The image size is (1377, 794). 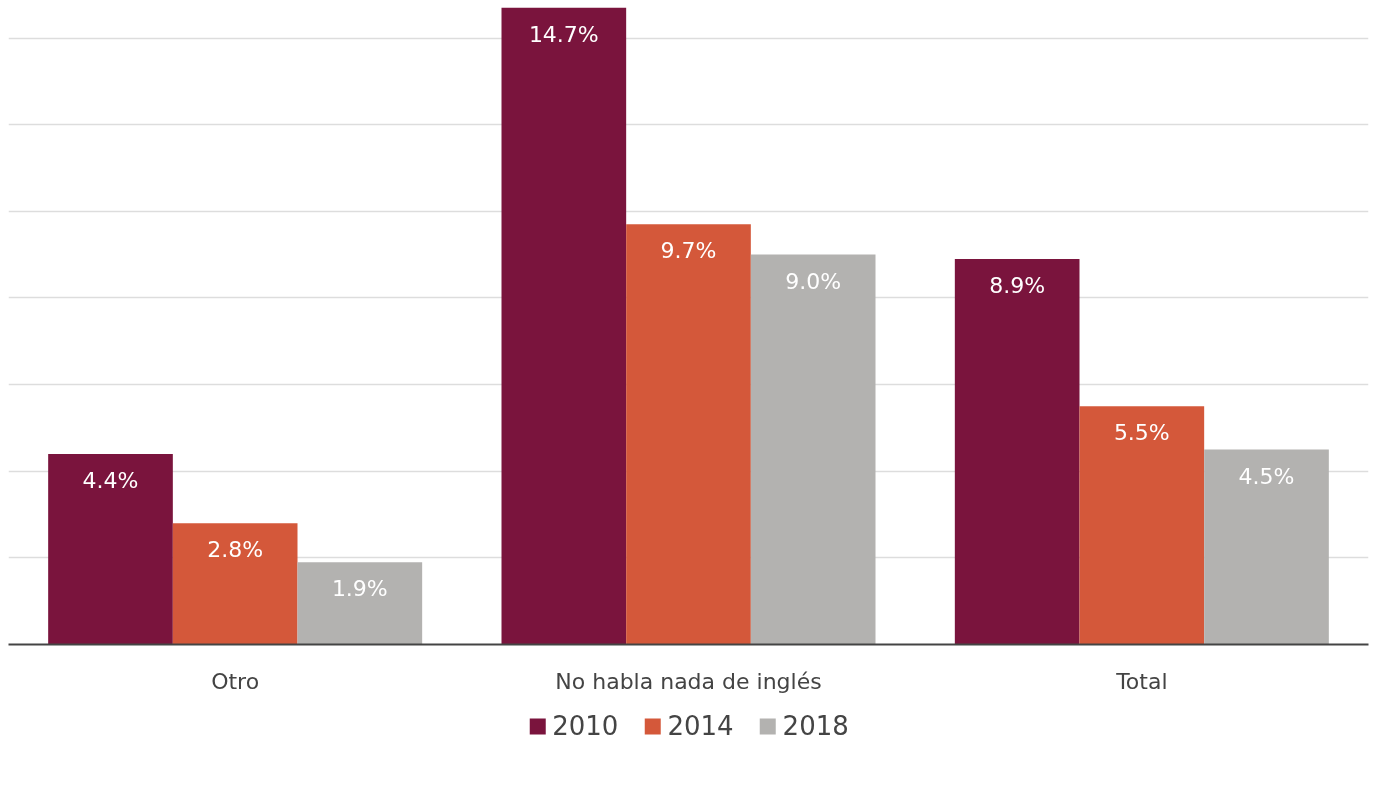 What do you see at coordinates (359, 589) in the screenshot?
I see `data-label: 1.9%` at bounding box center [359, 589].